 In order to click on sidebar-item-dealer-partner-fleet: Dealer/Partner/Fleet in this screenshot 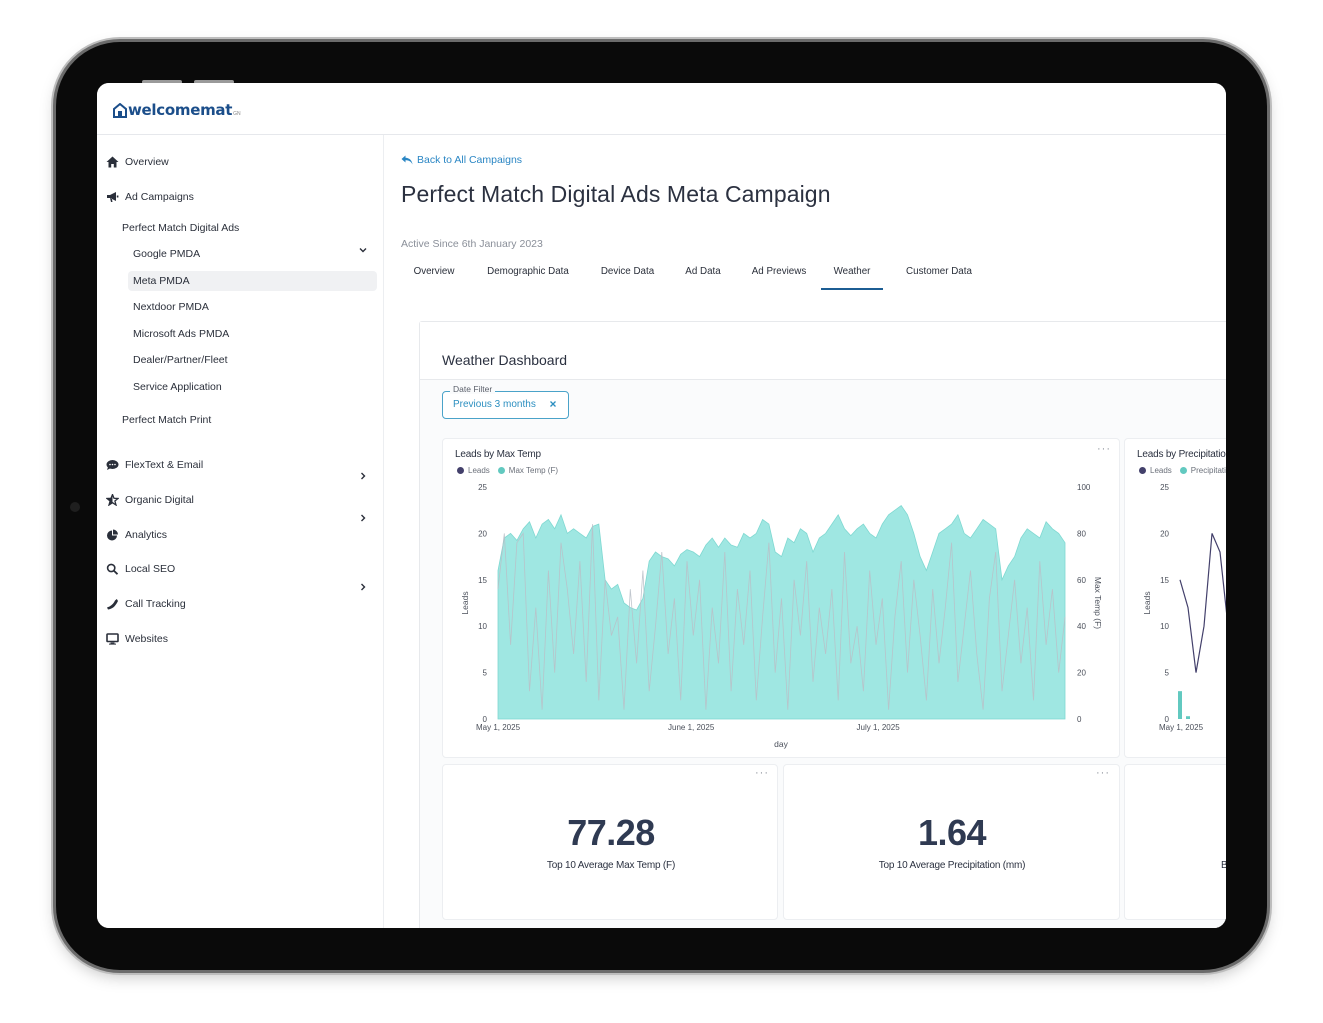, I will do `click(180, 360)`.